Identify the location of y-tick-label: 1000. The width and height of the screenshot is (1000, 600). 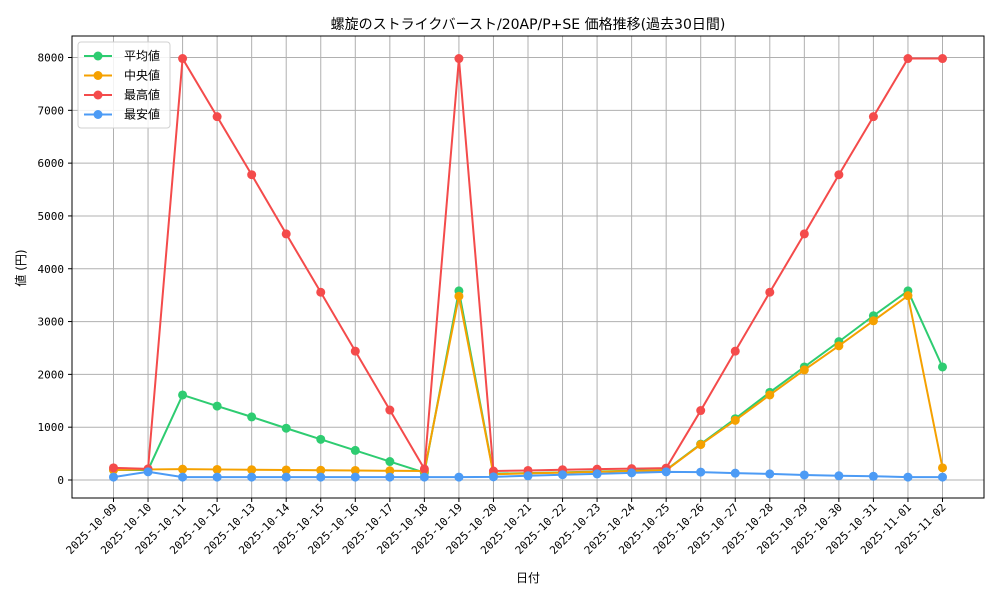
(51, 427).